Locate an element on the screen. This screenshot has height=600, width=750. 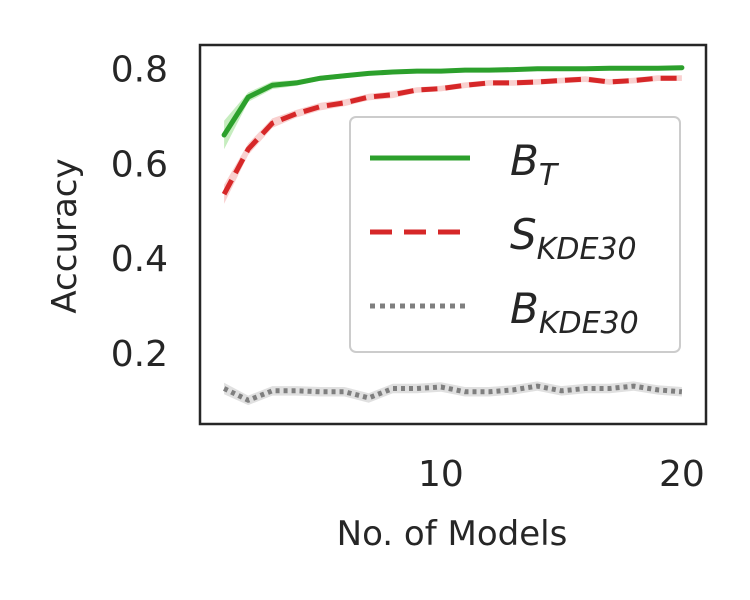
line-s-kde30 is located at coordinates (451, 135).